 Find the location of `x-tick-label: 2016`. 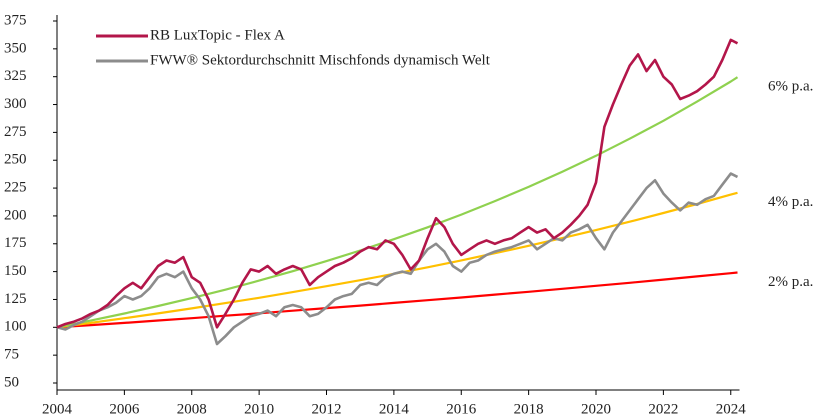

x-tick-label: 2016 is located at coordinates (461, 409).